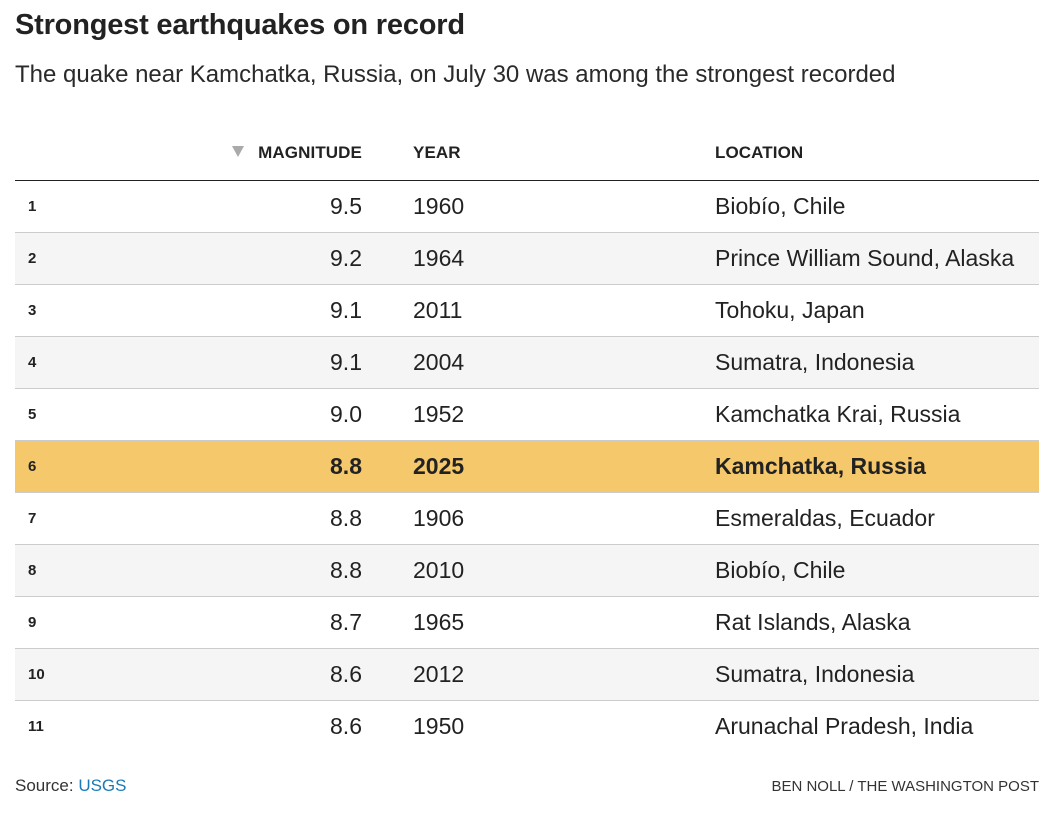 This screenshot has height=820, width=1062. Describe the element at coordinates (527, 571) in the screenshot. I see `table-row: 8 8.8 2010 Biobío, Chile` at that location.